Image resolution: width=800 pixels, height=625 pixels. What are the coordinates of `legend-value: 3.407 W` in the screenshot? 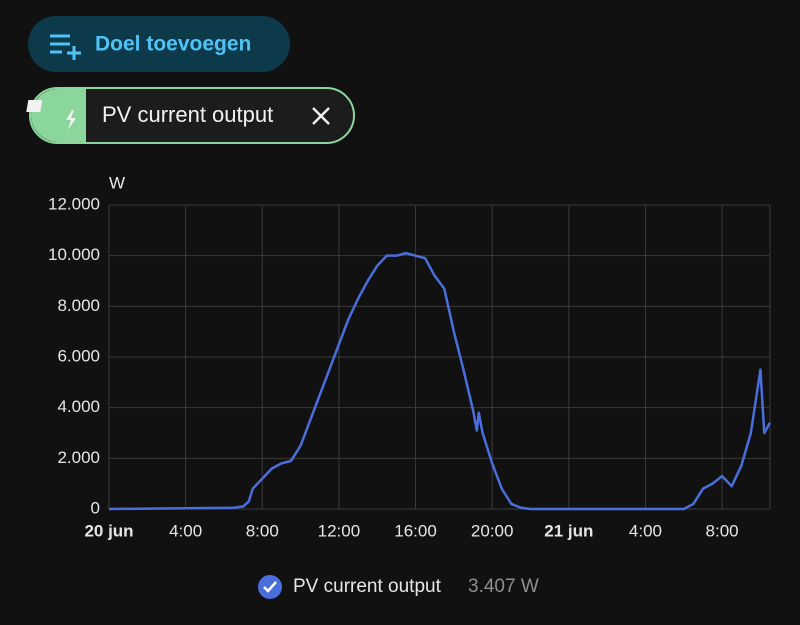 It's located at (503, 586).